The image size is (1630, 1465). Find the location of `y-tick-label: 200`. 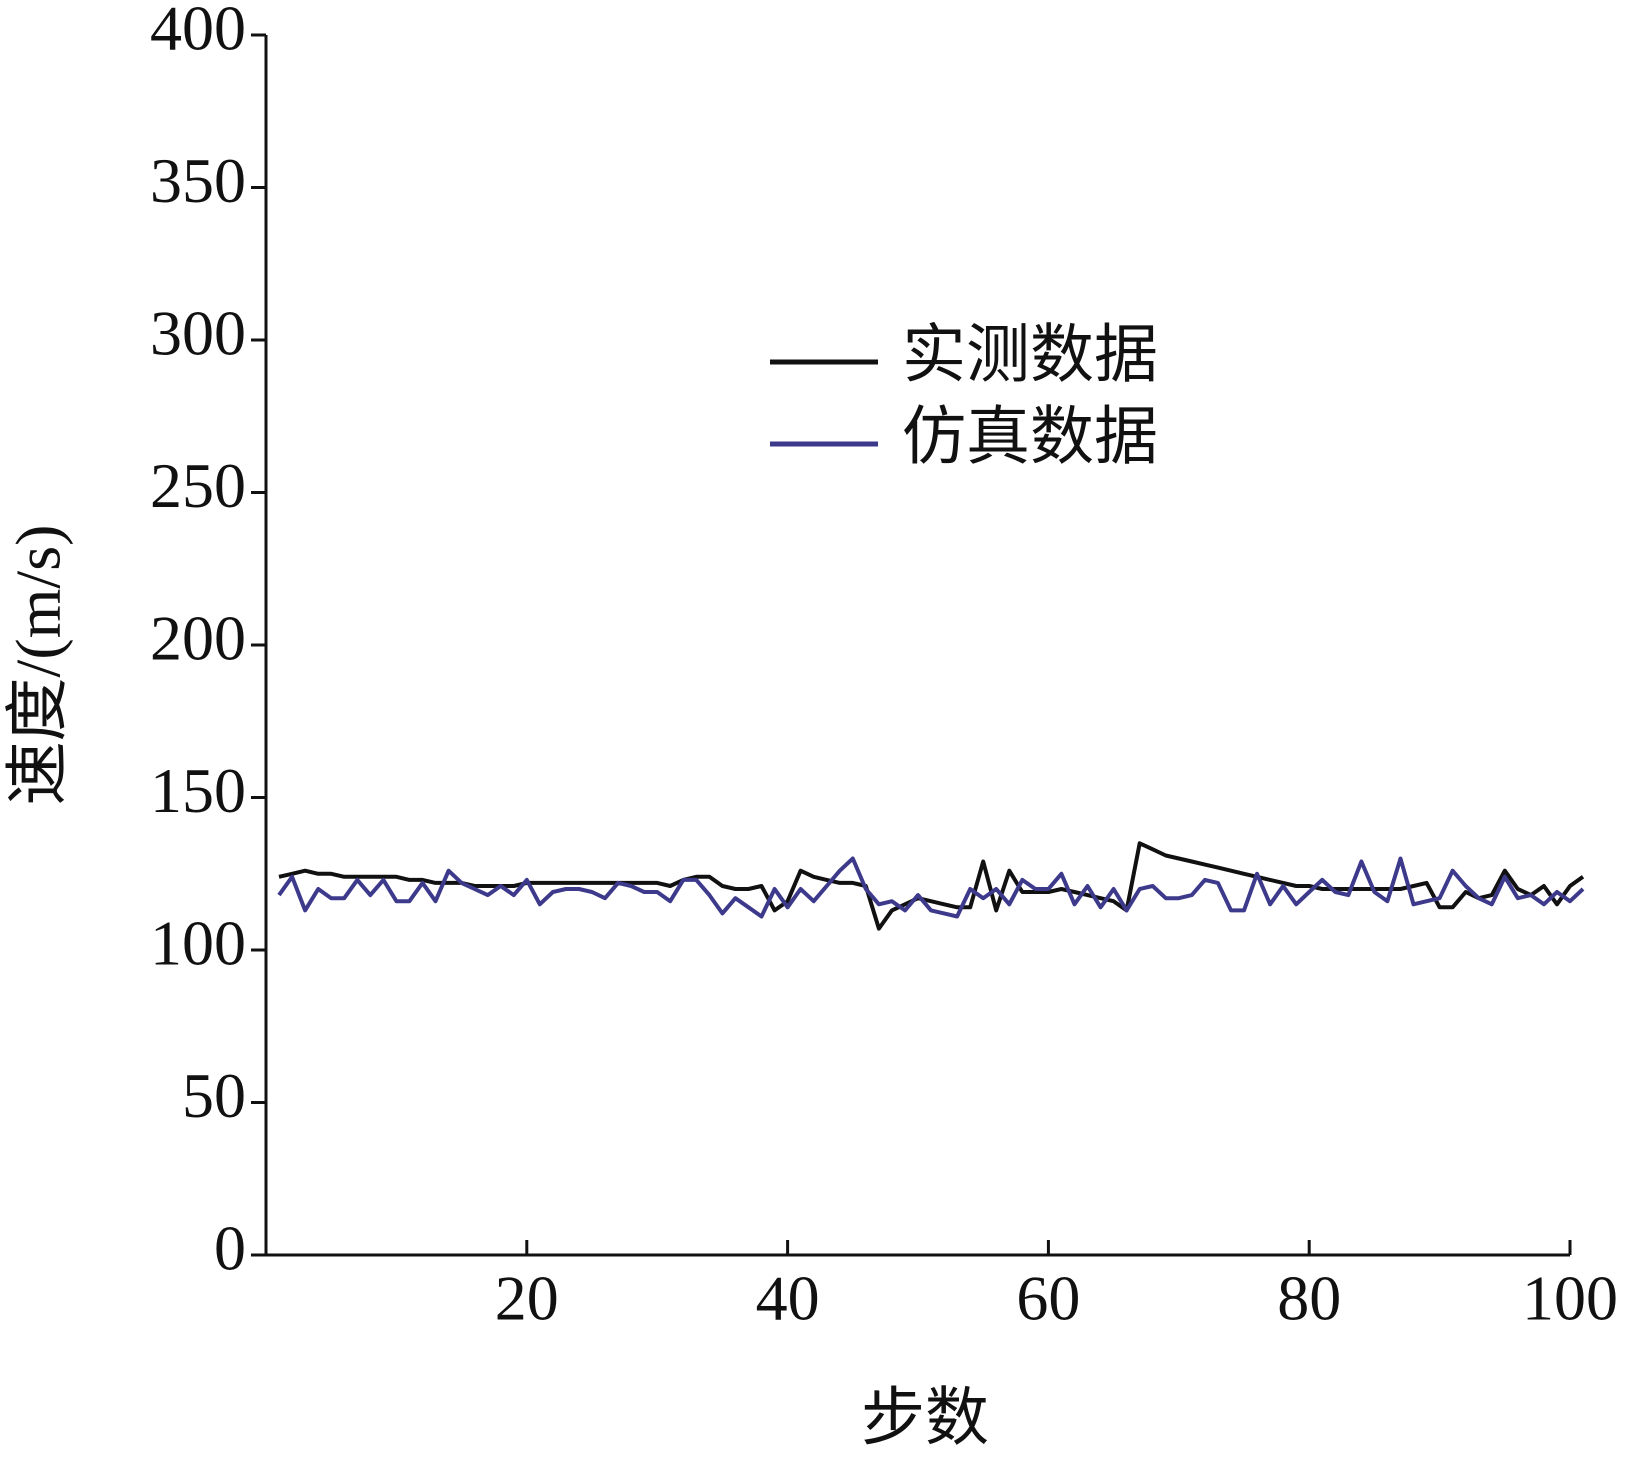

y-tick-label: 200 is located at coordinates (198, 638).